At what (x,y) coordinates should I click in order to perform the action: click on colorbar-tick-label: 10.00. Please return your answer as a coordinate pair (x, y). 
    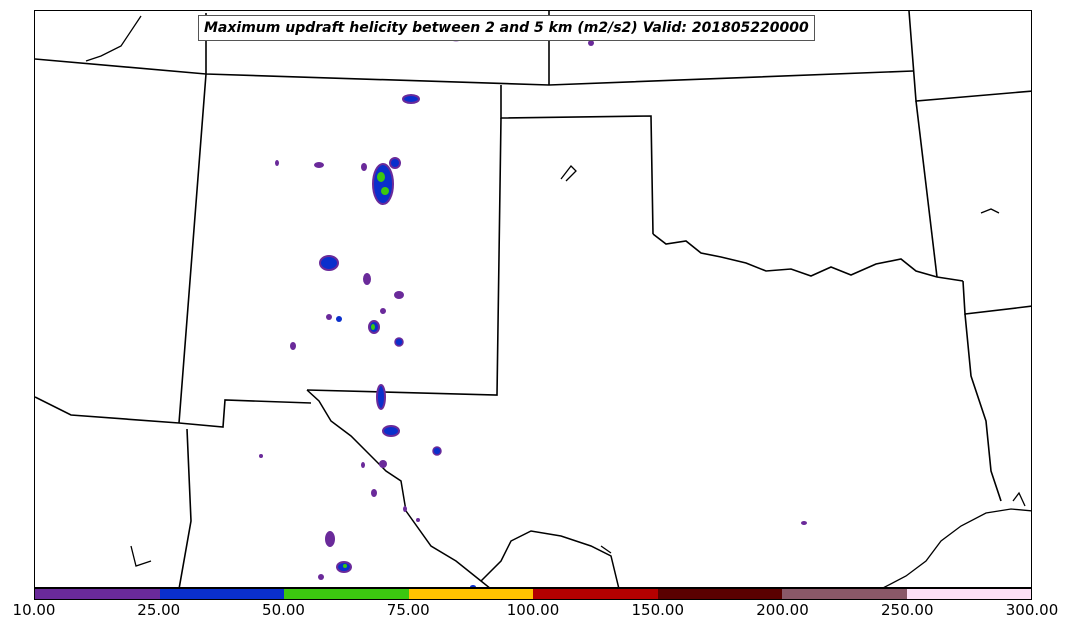
    Looking at the image, I should click on (34, 610).